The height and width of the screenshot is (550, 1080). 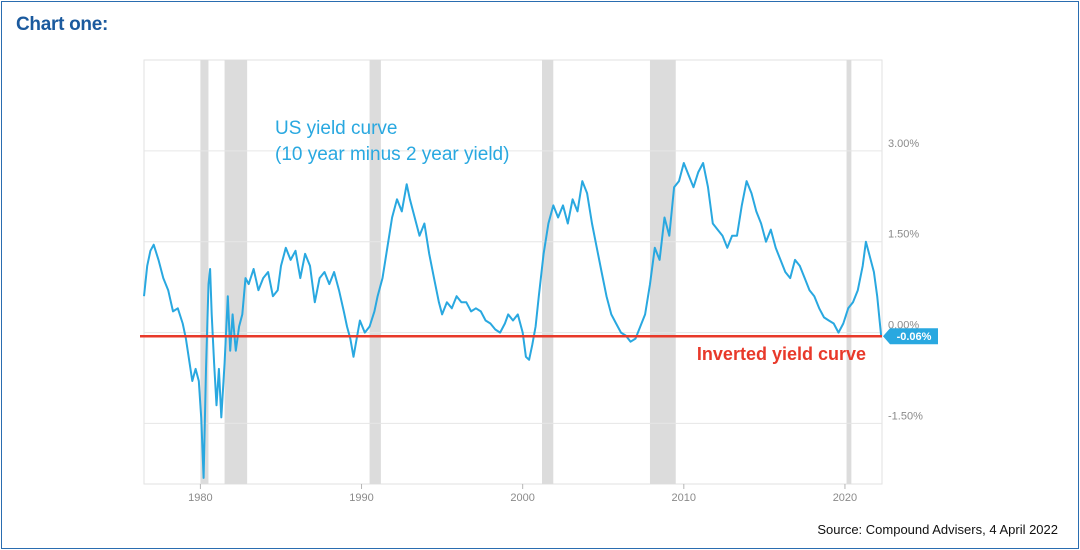 What do you see at coordinates (336, 128) in the screenshot?
I see `series-title-line: US yield curve` at bounding box center [336, 128].